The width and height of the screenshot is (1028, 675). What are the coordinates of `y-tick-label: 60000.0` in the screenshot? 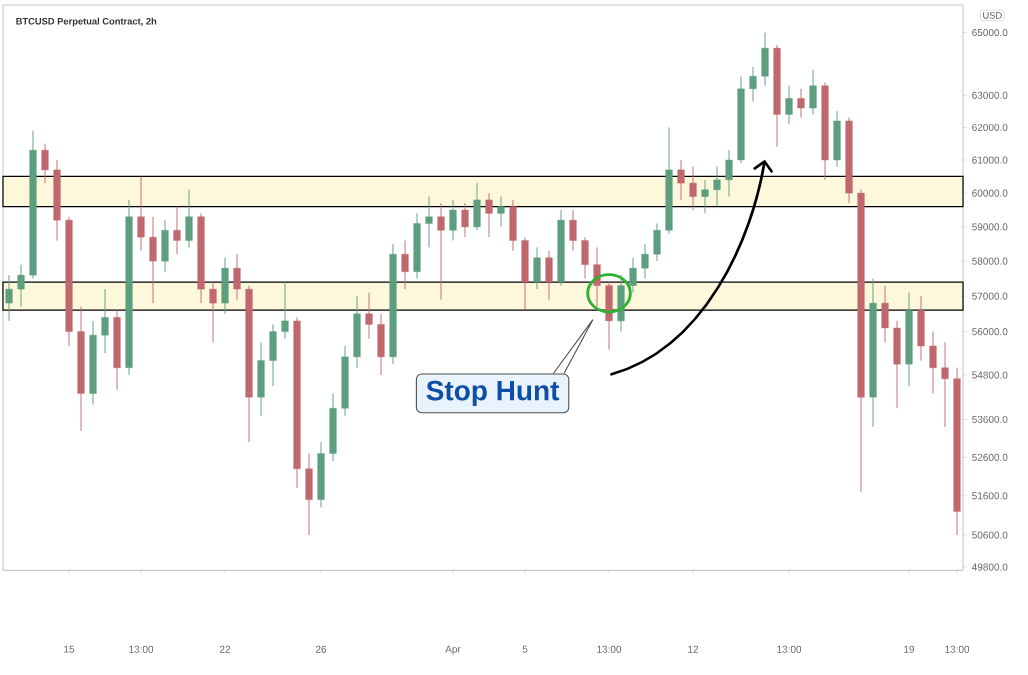 It's located at (990, 193).